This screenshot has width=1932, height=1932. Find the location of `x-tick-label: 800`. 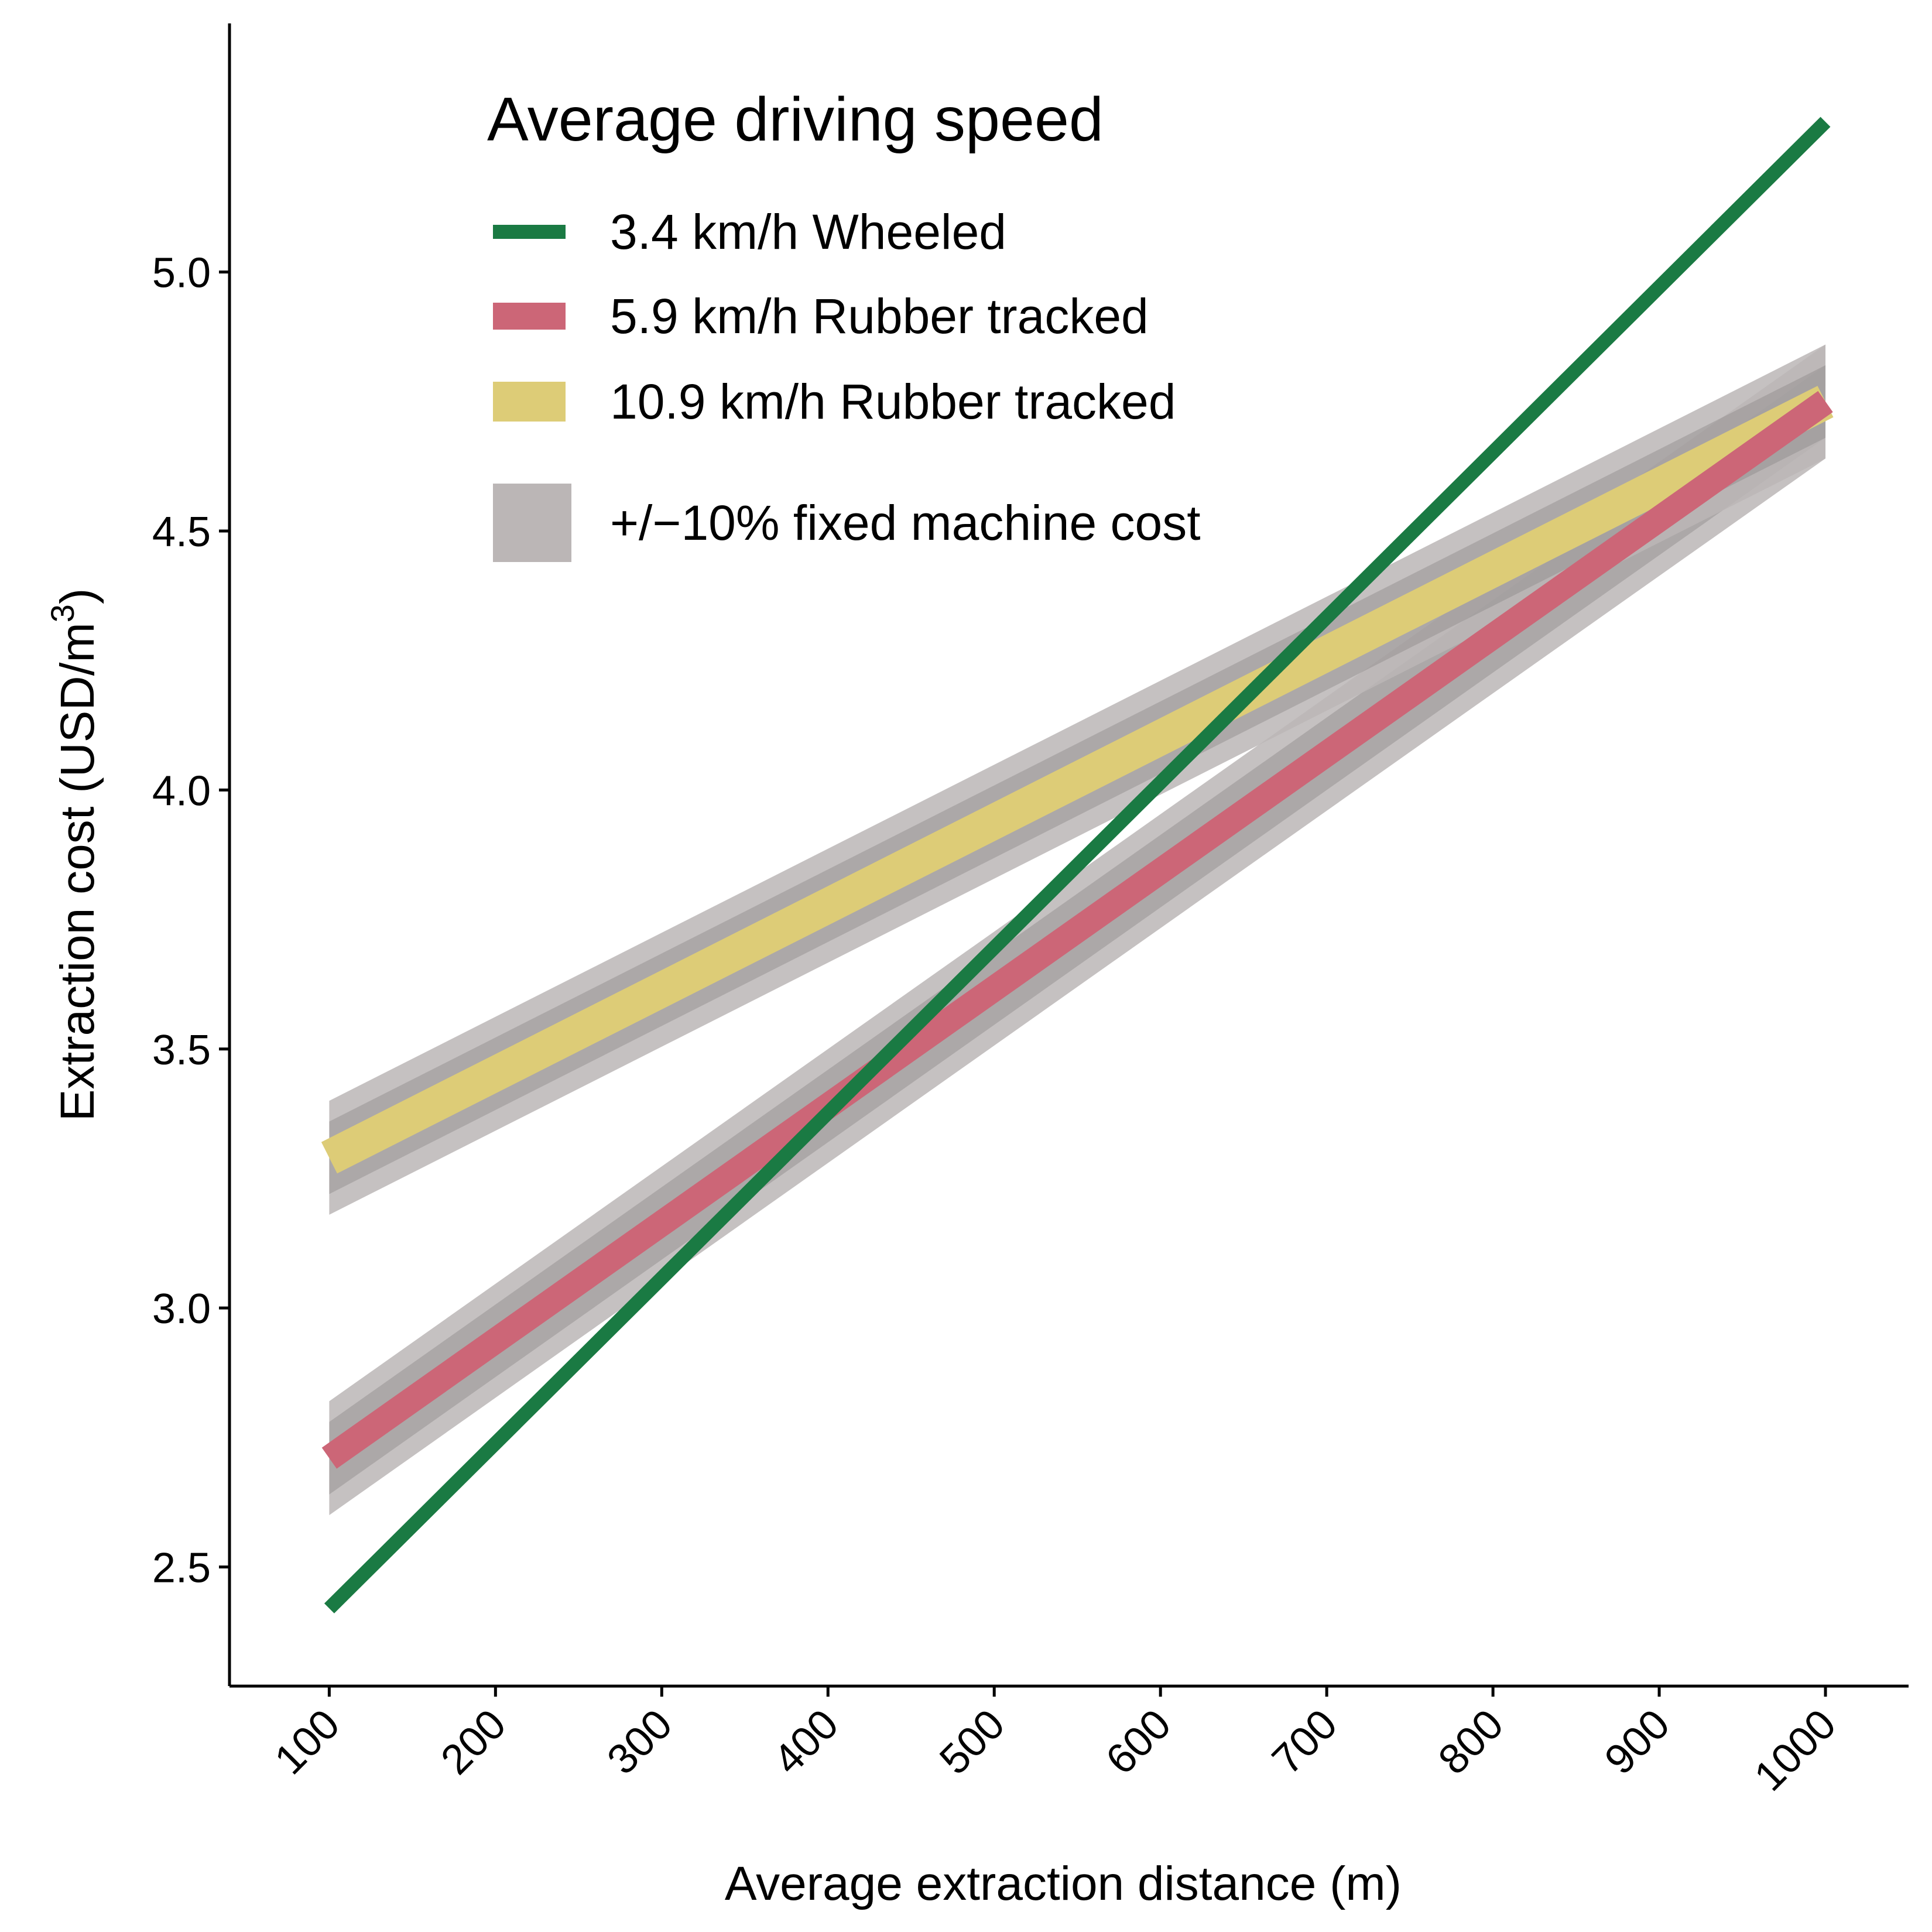

x-tick-label: 800 is located at coordinates (1472, 1742).